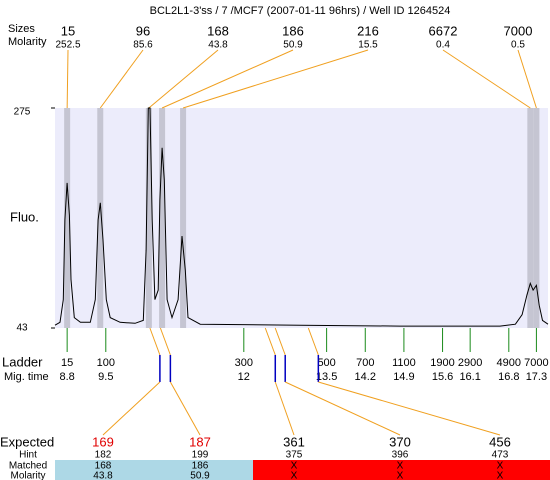  What do you see at coordinates (103, 475) in the screenshot?
I see `molarity-value: 43.8` at bounding box center [103, 475].